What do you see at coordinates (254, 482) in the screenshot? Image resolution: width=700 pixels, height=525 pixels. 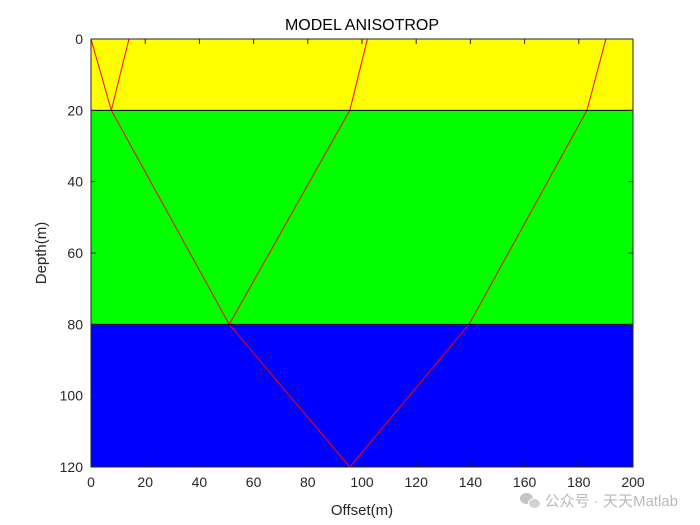 I see `x-tick-label: 60` at bounding box center [254, 482].